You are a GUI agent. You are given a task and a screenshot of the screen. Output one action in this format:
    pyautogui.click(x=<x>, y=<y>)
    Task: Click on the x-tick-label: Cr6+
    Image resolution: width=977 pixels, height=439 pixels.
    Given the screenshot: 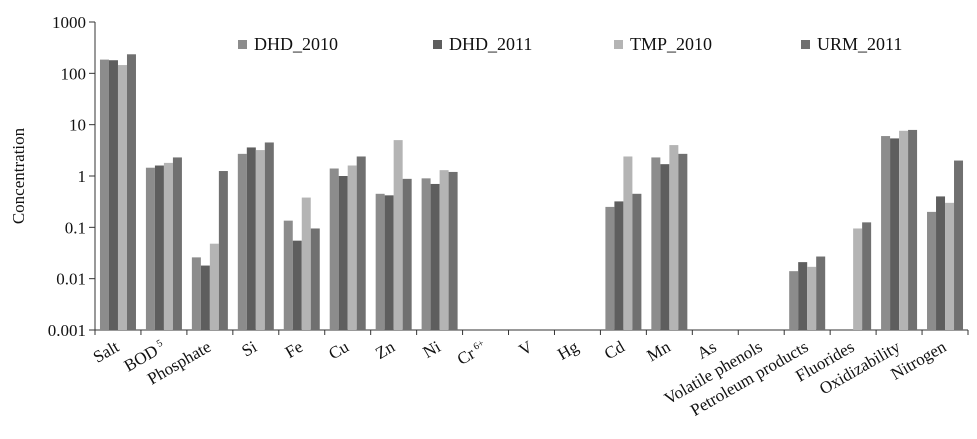 What is the action you would take?
    pyautogui.click(x=472, y=353)
    